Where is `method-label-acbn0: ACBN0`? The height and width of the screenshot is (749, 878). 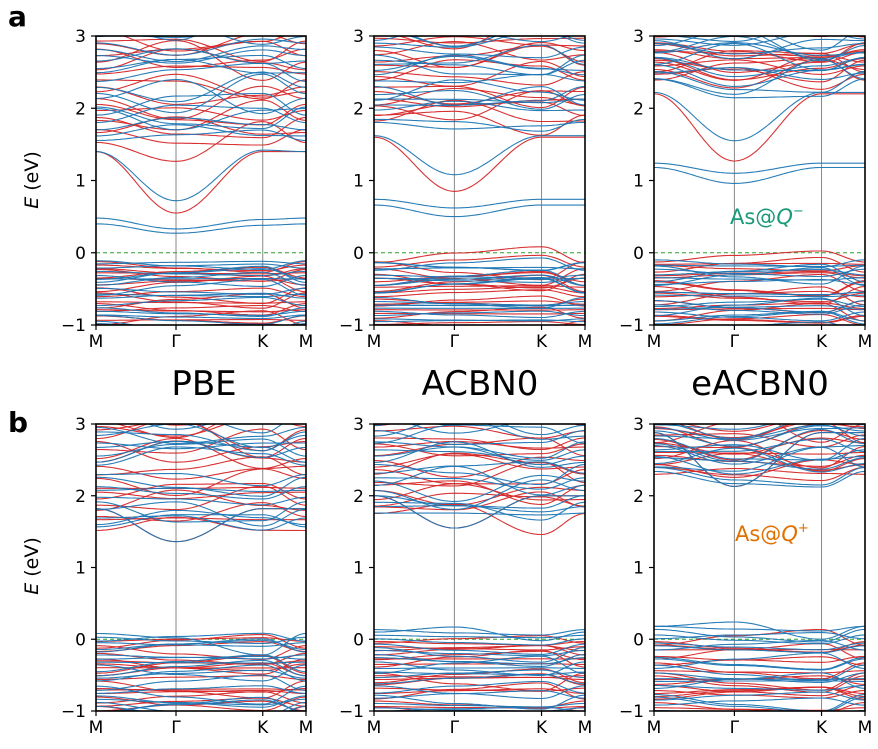 method-label-acbn0: ACBN0 is located at coordinates (480, 384).